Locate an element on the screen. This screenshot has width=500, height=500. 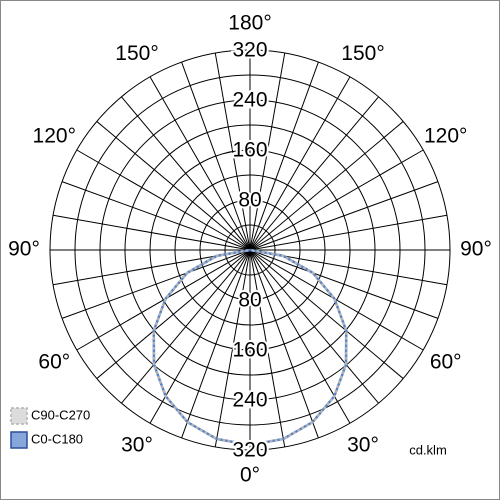
legend-label: C0-C180 is located at coordinates (57, 438).